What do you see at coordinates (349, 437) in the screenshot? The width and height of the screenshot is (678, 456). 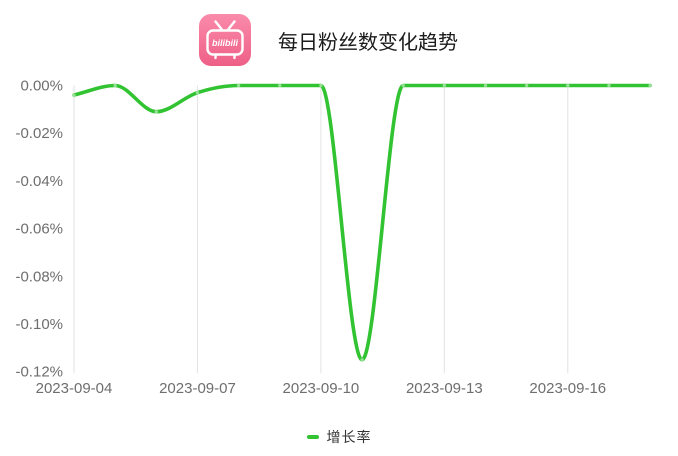 I see `legend-label: 增长率` at bounding box center [349, 437].